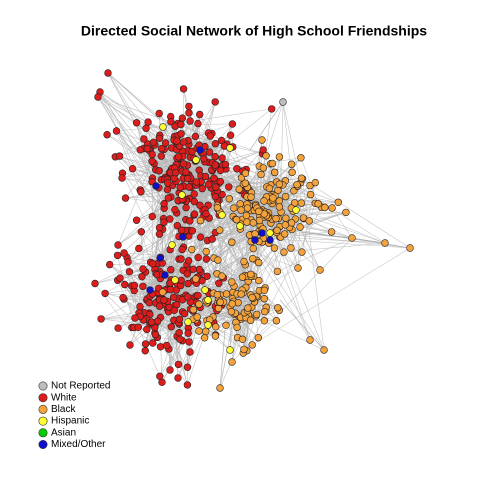 This screenshot has width=480, height=480. What do you see at coordinates (70, 421) in the screenshot?
I see `legend-label: Hispanic` at bounding box center [70, 421].